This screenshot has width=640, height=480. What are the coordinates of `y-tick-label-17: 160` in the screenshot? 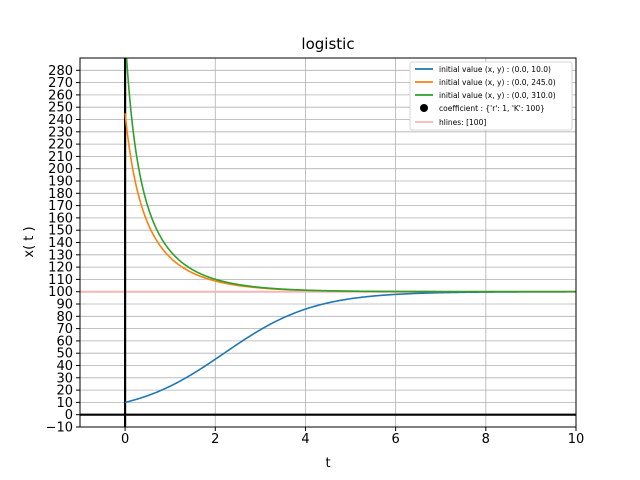 It's located at (60, 218).